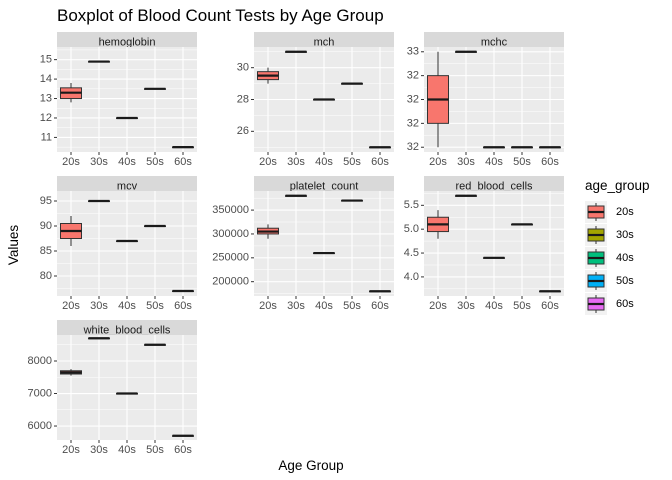  What do you see at coordinates (118, 100) in the screenshot?
I see `facet-hemoglobin: hemoglobin 11 12 13 14 15 20s 30s 40s 50s 60s` at bounding box center [118, 100].